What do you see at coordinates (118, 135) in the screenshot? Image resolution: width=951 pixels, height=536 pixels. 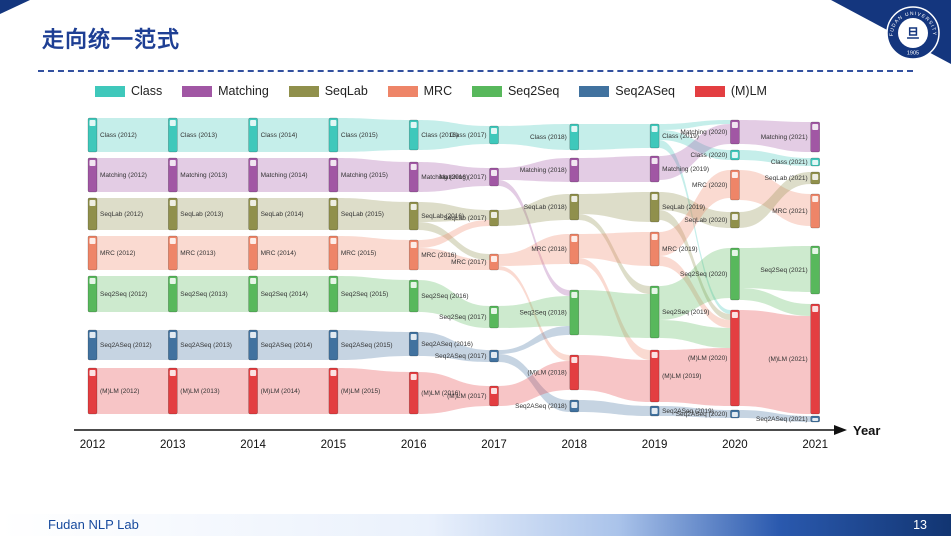 I see `sankey-node-label: Class (2012)` at bounding box center [118, 135].